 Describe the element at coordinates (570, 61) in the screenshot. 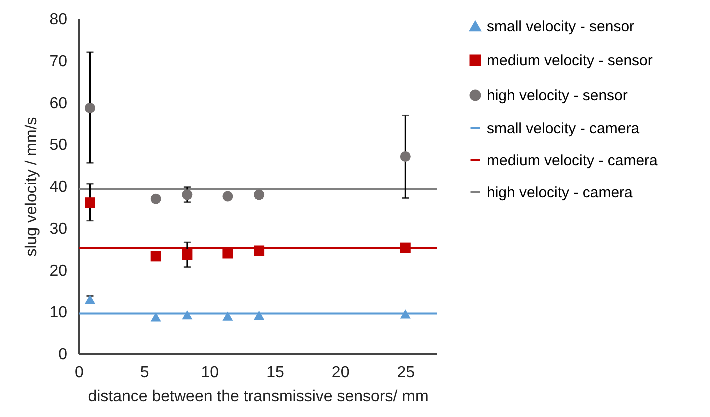

I see `legend-label: medium velocity - sensor` at that location.